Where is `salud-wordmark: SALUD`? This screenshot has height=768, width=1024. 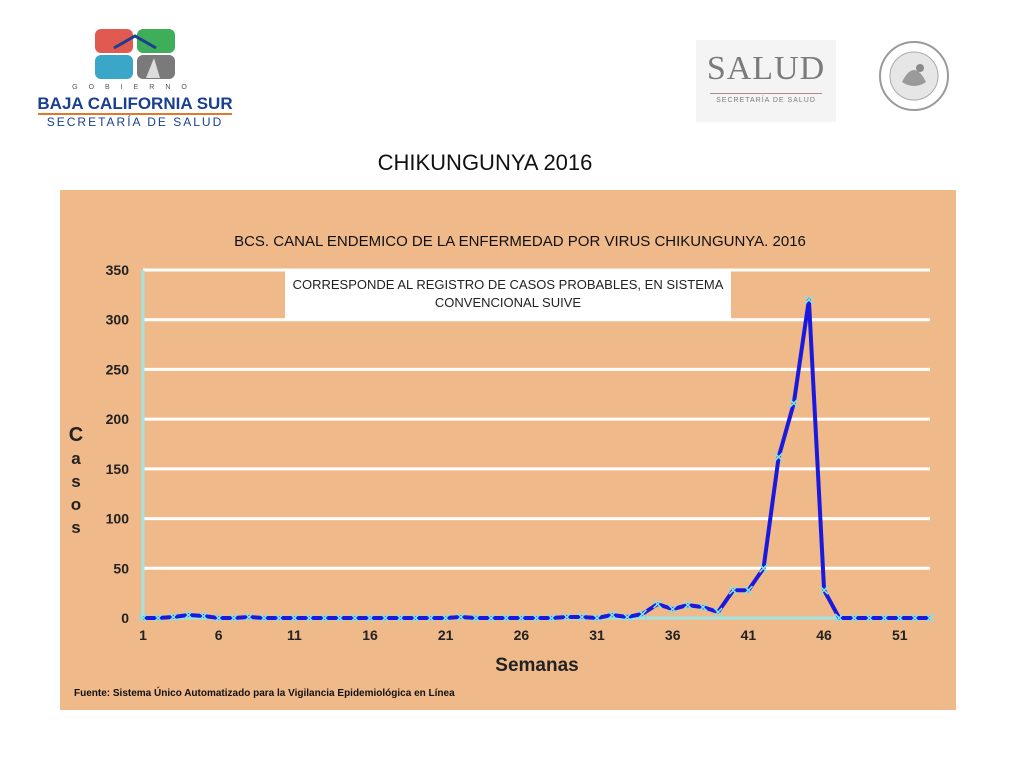
salud-wordmark: SALUD is located at coordinates (766, 68).